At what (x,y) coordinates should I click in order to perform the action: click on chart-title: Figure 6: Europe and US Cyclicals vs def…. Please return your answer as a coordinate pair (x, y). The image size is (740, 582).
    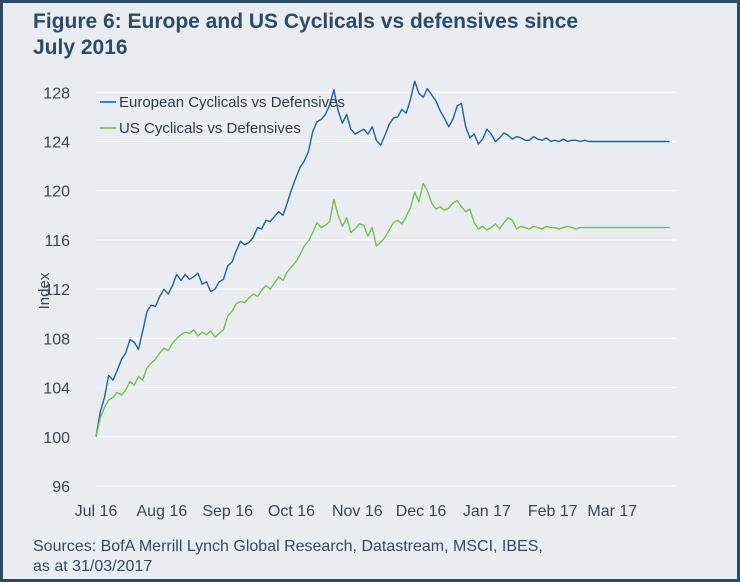
    Looking at the image, I should click on (306, 34).